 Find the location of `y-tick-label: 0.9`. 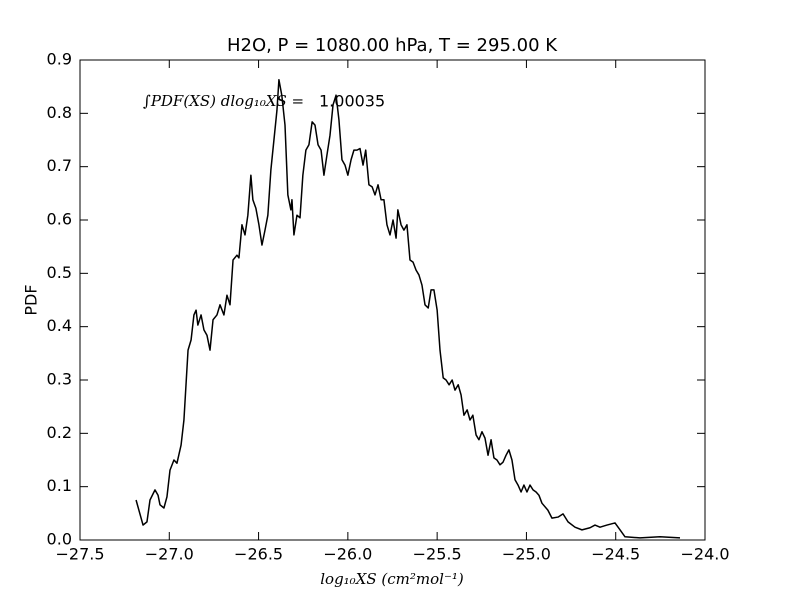

y-tick-label: 0.9 is located at coordinates (59, 59).